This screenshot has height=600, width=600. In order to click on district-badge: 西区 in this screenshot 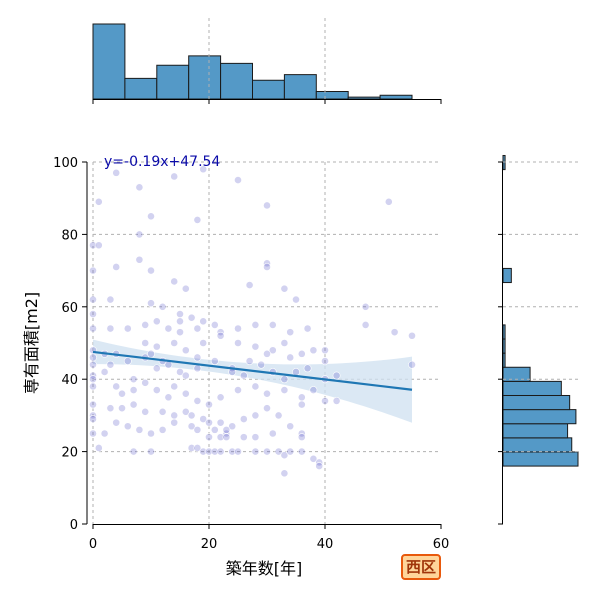, I will do `click(421, 567)`.